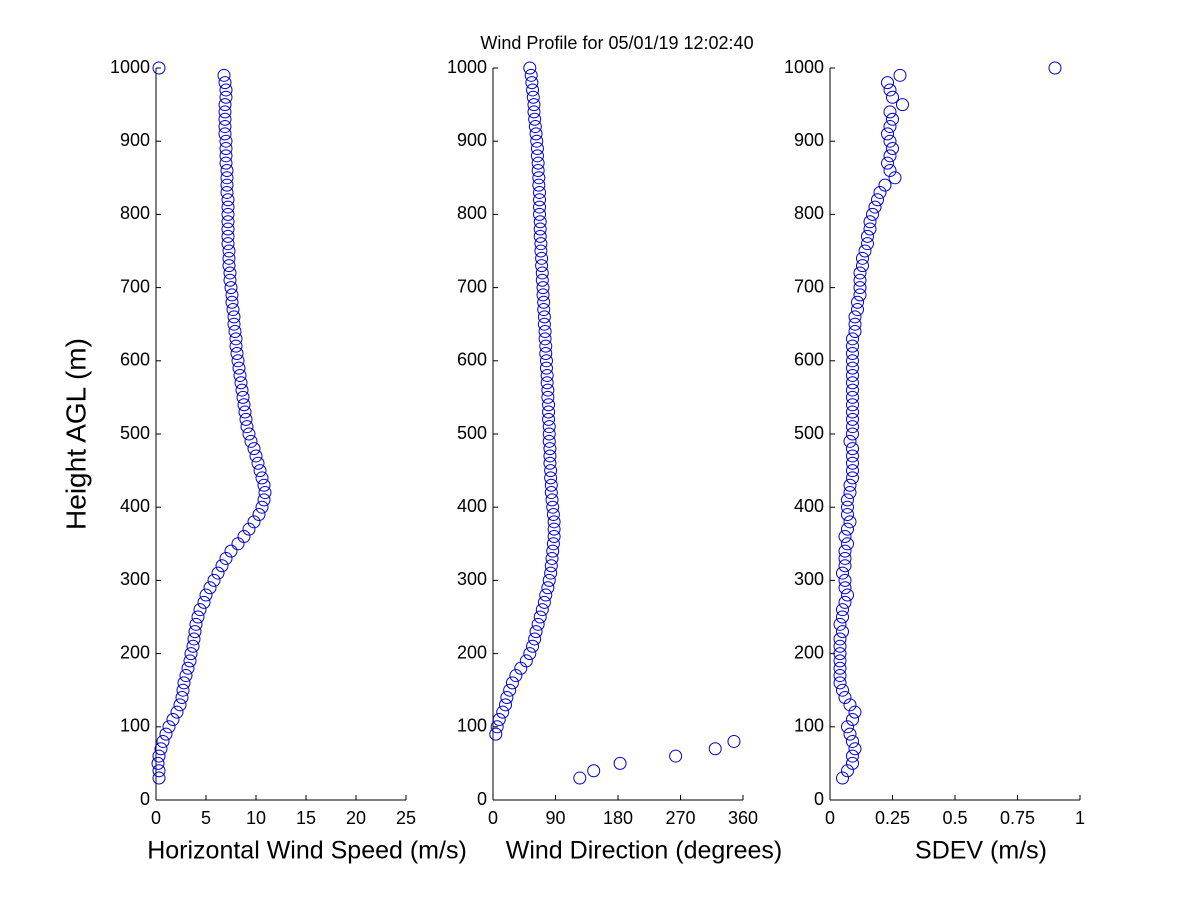 This screenshot has width=1200, height=900. I want to click on x-tick-label: 360, so click(743, 818).